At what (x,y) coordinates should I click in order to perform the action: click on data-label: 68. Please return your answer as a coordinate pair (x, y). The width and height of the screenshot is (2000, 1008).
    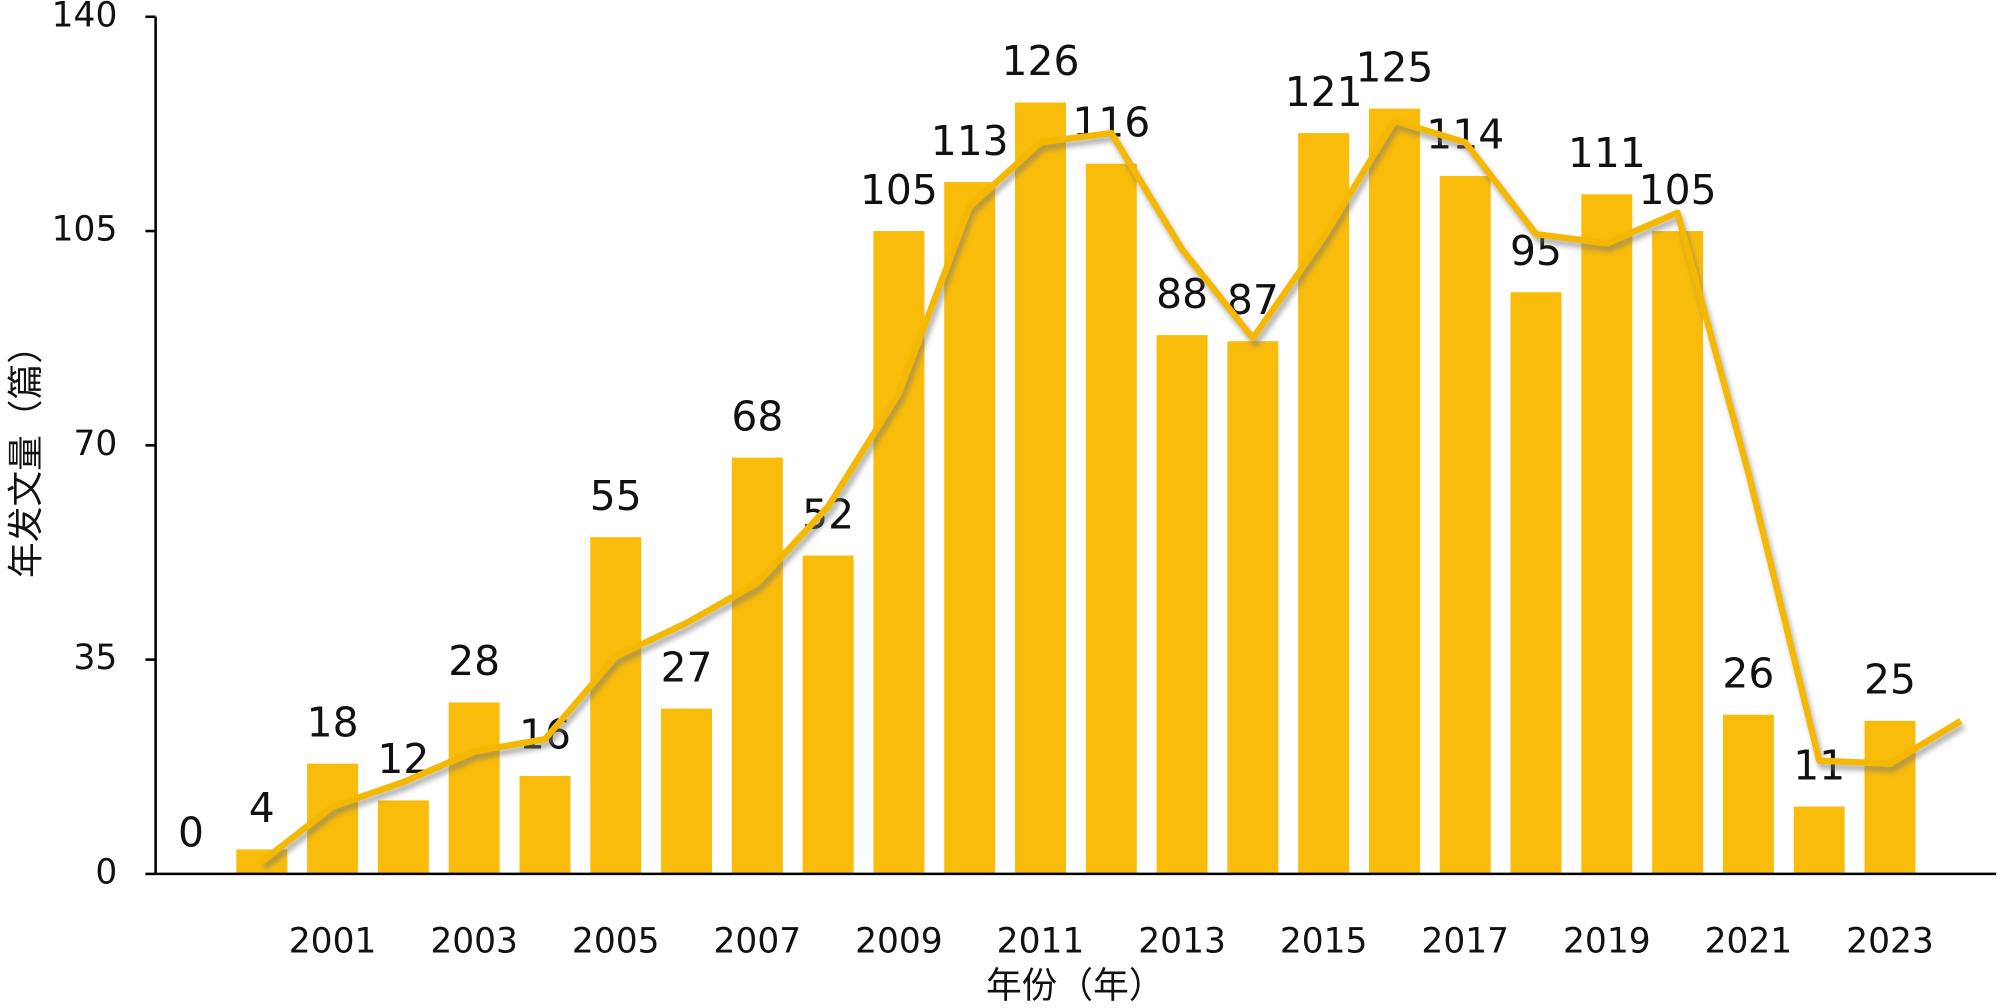
    Looking at the image, I should click on (757, 416).